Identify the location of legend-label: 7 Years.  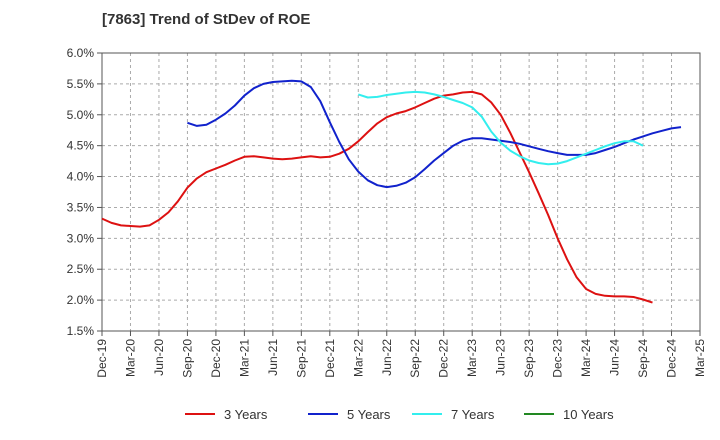
(473, 414).